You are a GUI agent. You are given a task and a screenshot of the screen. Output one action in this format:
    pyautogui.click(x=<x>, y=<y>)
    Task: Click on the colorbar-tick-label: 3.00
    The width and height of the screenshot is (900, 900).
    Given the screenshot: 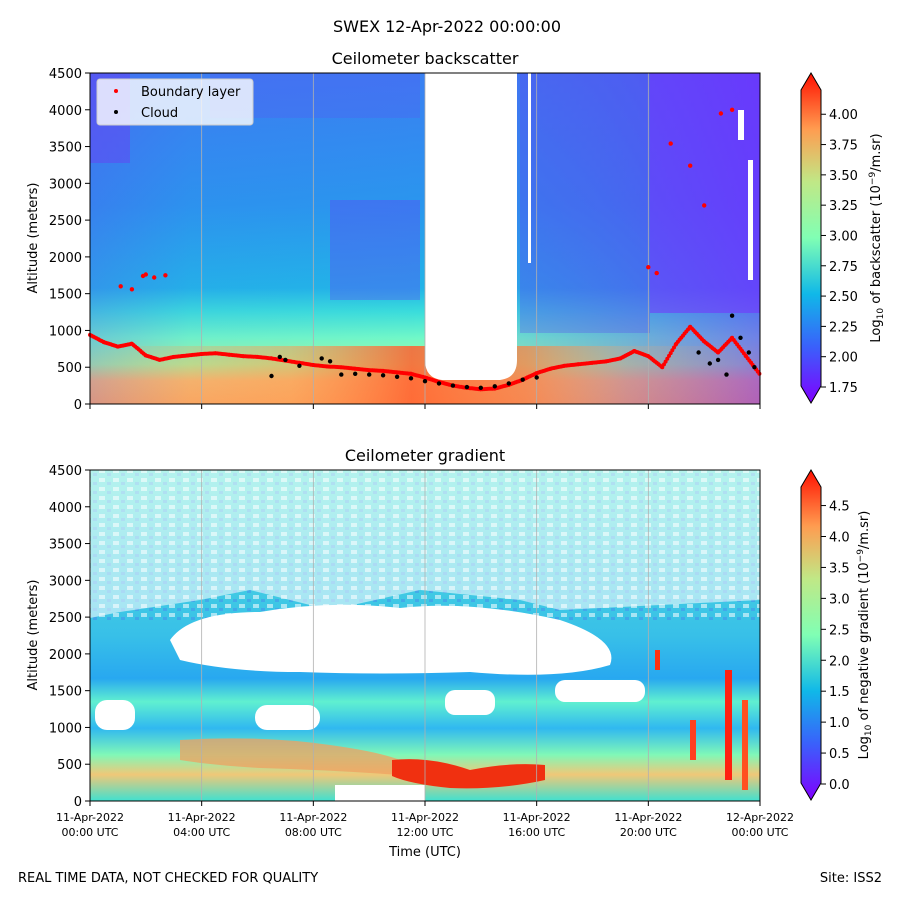 What is the action you would take?
    pyautogui.click(x=843, y=236)
    